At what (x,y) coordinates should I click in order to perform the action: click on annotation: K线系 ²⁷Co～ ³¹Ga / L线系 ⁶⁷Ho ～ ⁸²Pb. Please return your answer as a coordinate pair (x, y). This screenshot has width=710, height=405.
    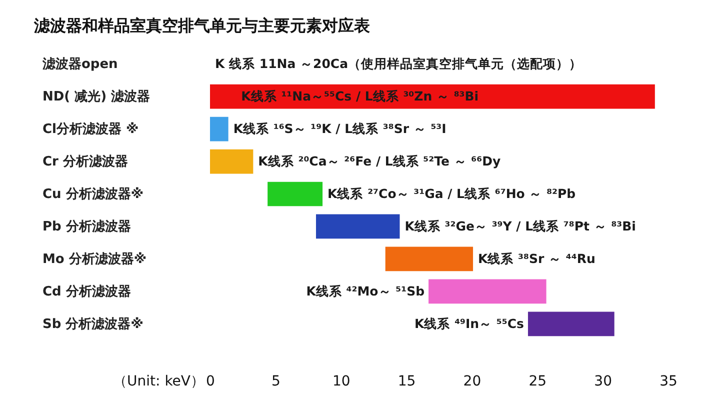
    Looking at the image, I should click on (452, 193).